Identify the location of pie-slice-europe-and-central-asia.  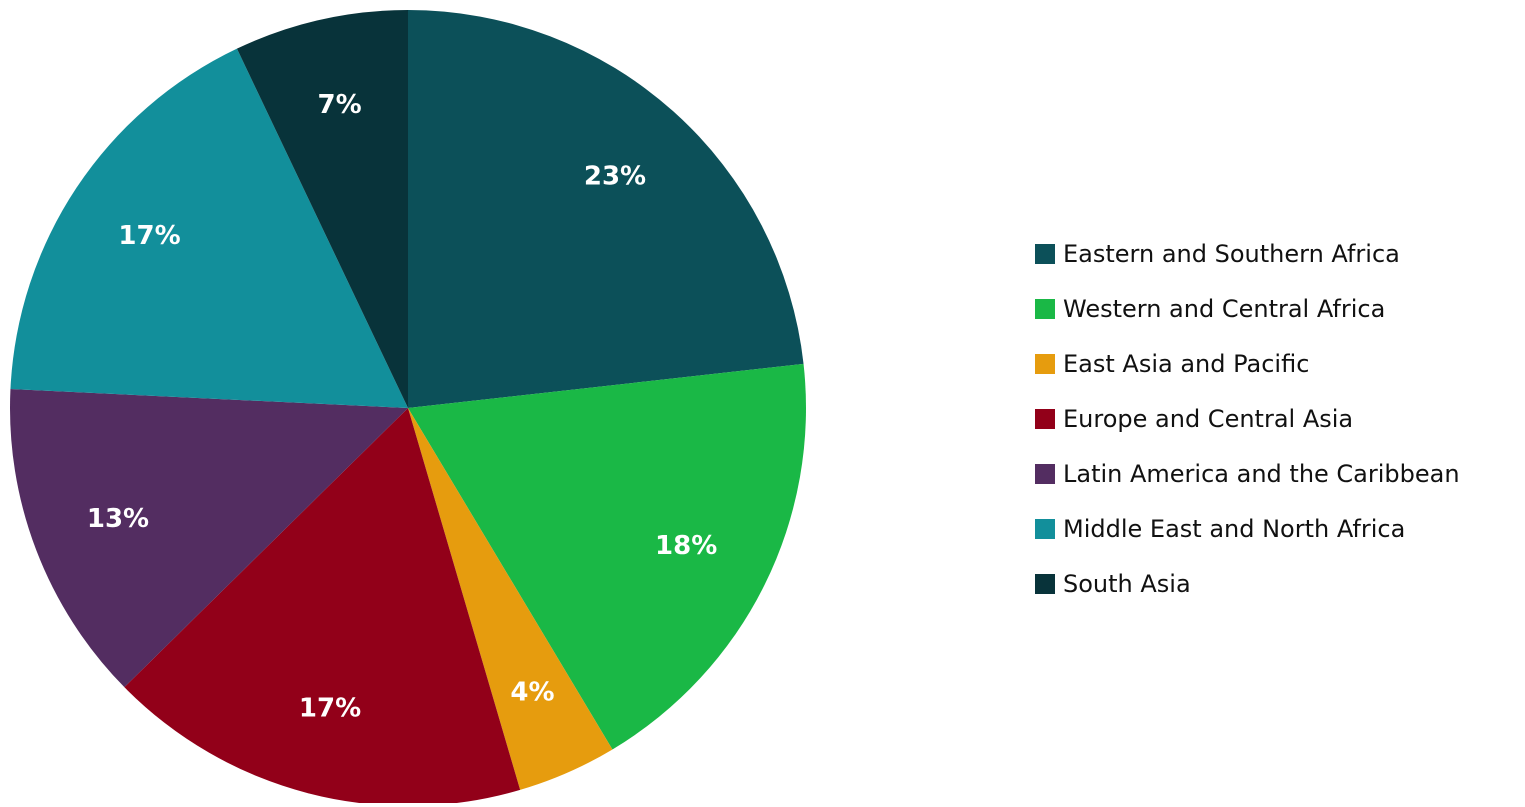
(322, 607).